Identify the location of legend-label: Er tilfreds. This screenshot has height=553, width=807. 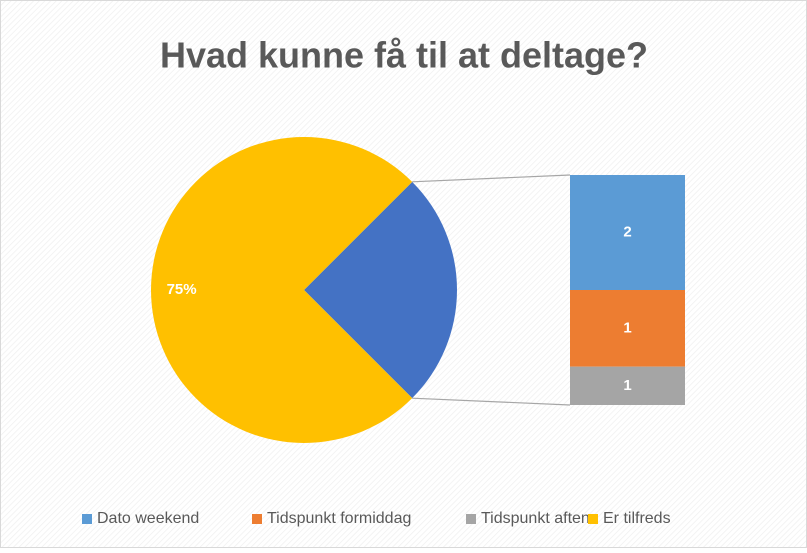
(637, 518).